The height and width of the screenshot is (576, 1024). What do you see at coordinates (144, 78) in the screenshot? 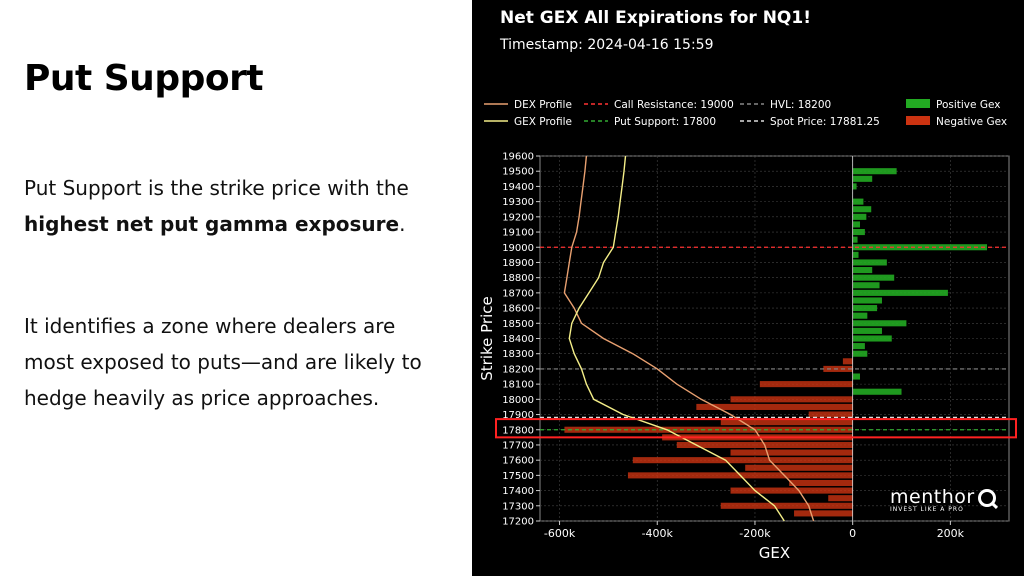
I see `slide-heading: Put Support` at bounding box center [144, 78].